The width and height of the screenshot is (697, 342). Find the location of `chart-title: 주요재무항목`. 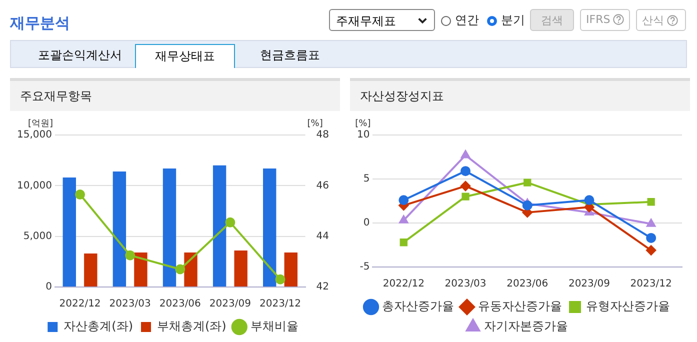

chart-title: 주요재무항목 is located at coordinates (175, 96).